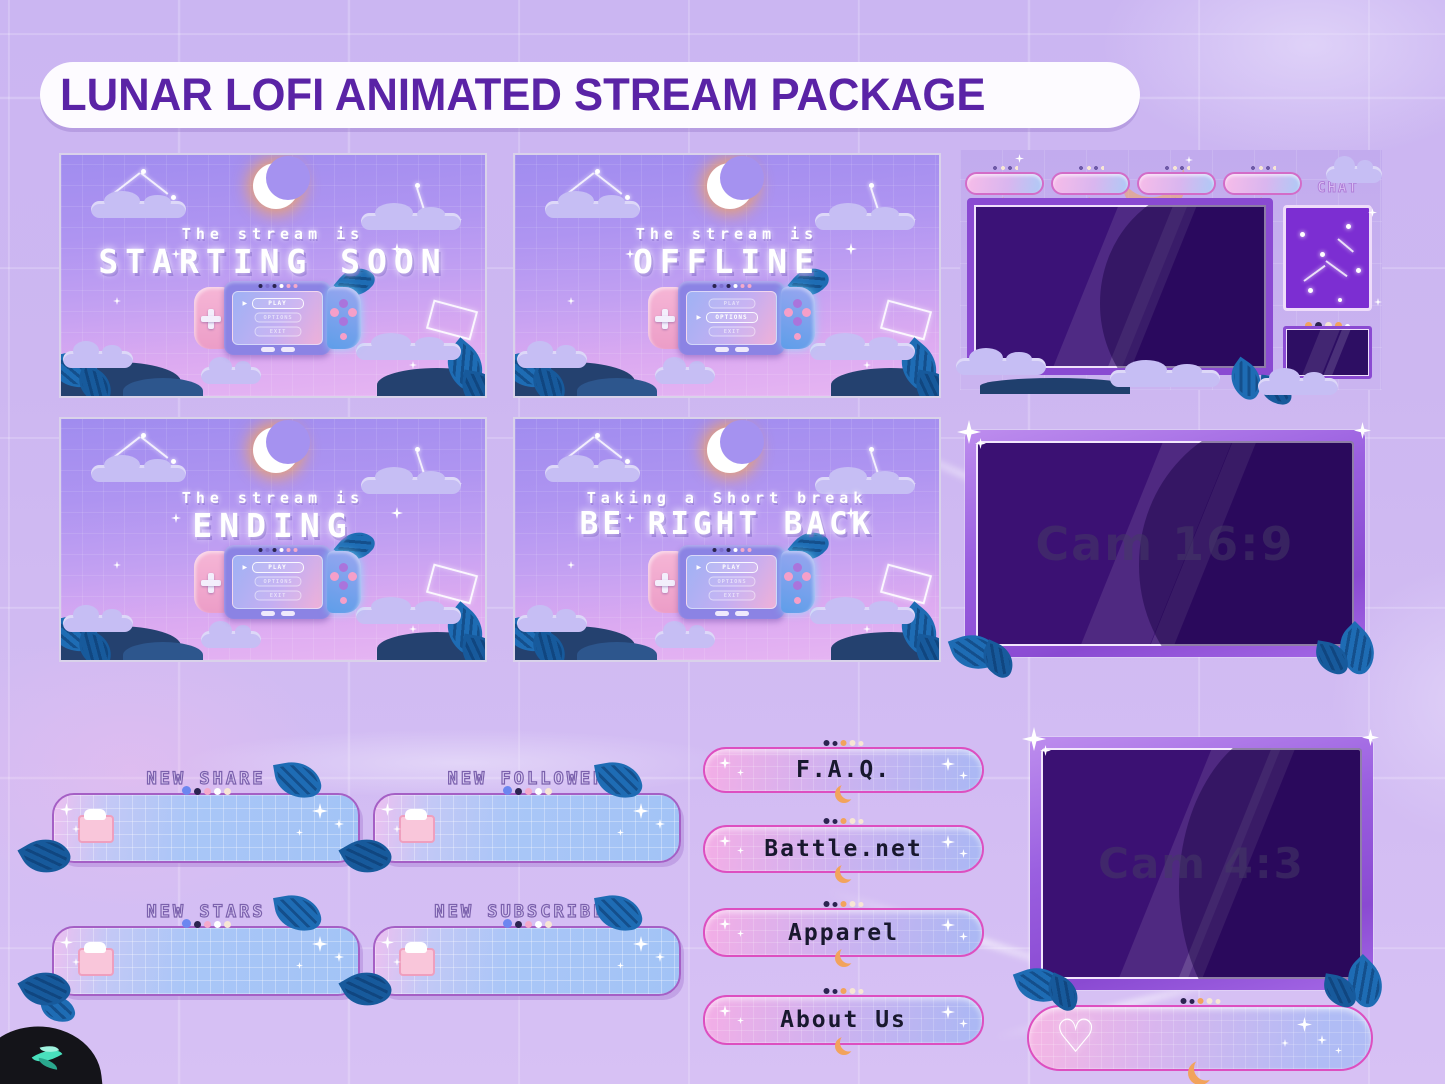 The image size is (1445, 1084). I want to click on screen-offline: The stream is OFFLINE PLAY ▶ OPTIONS EXIT, so click(727, 275).